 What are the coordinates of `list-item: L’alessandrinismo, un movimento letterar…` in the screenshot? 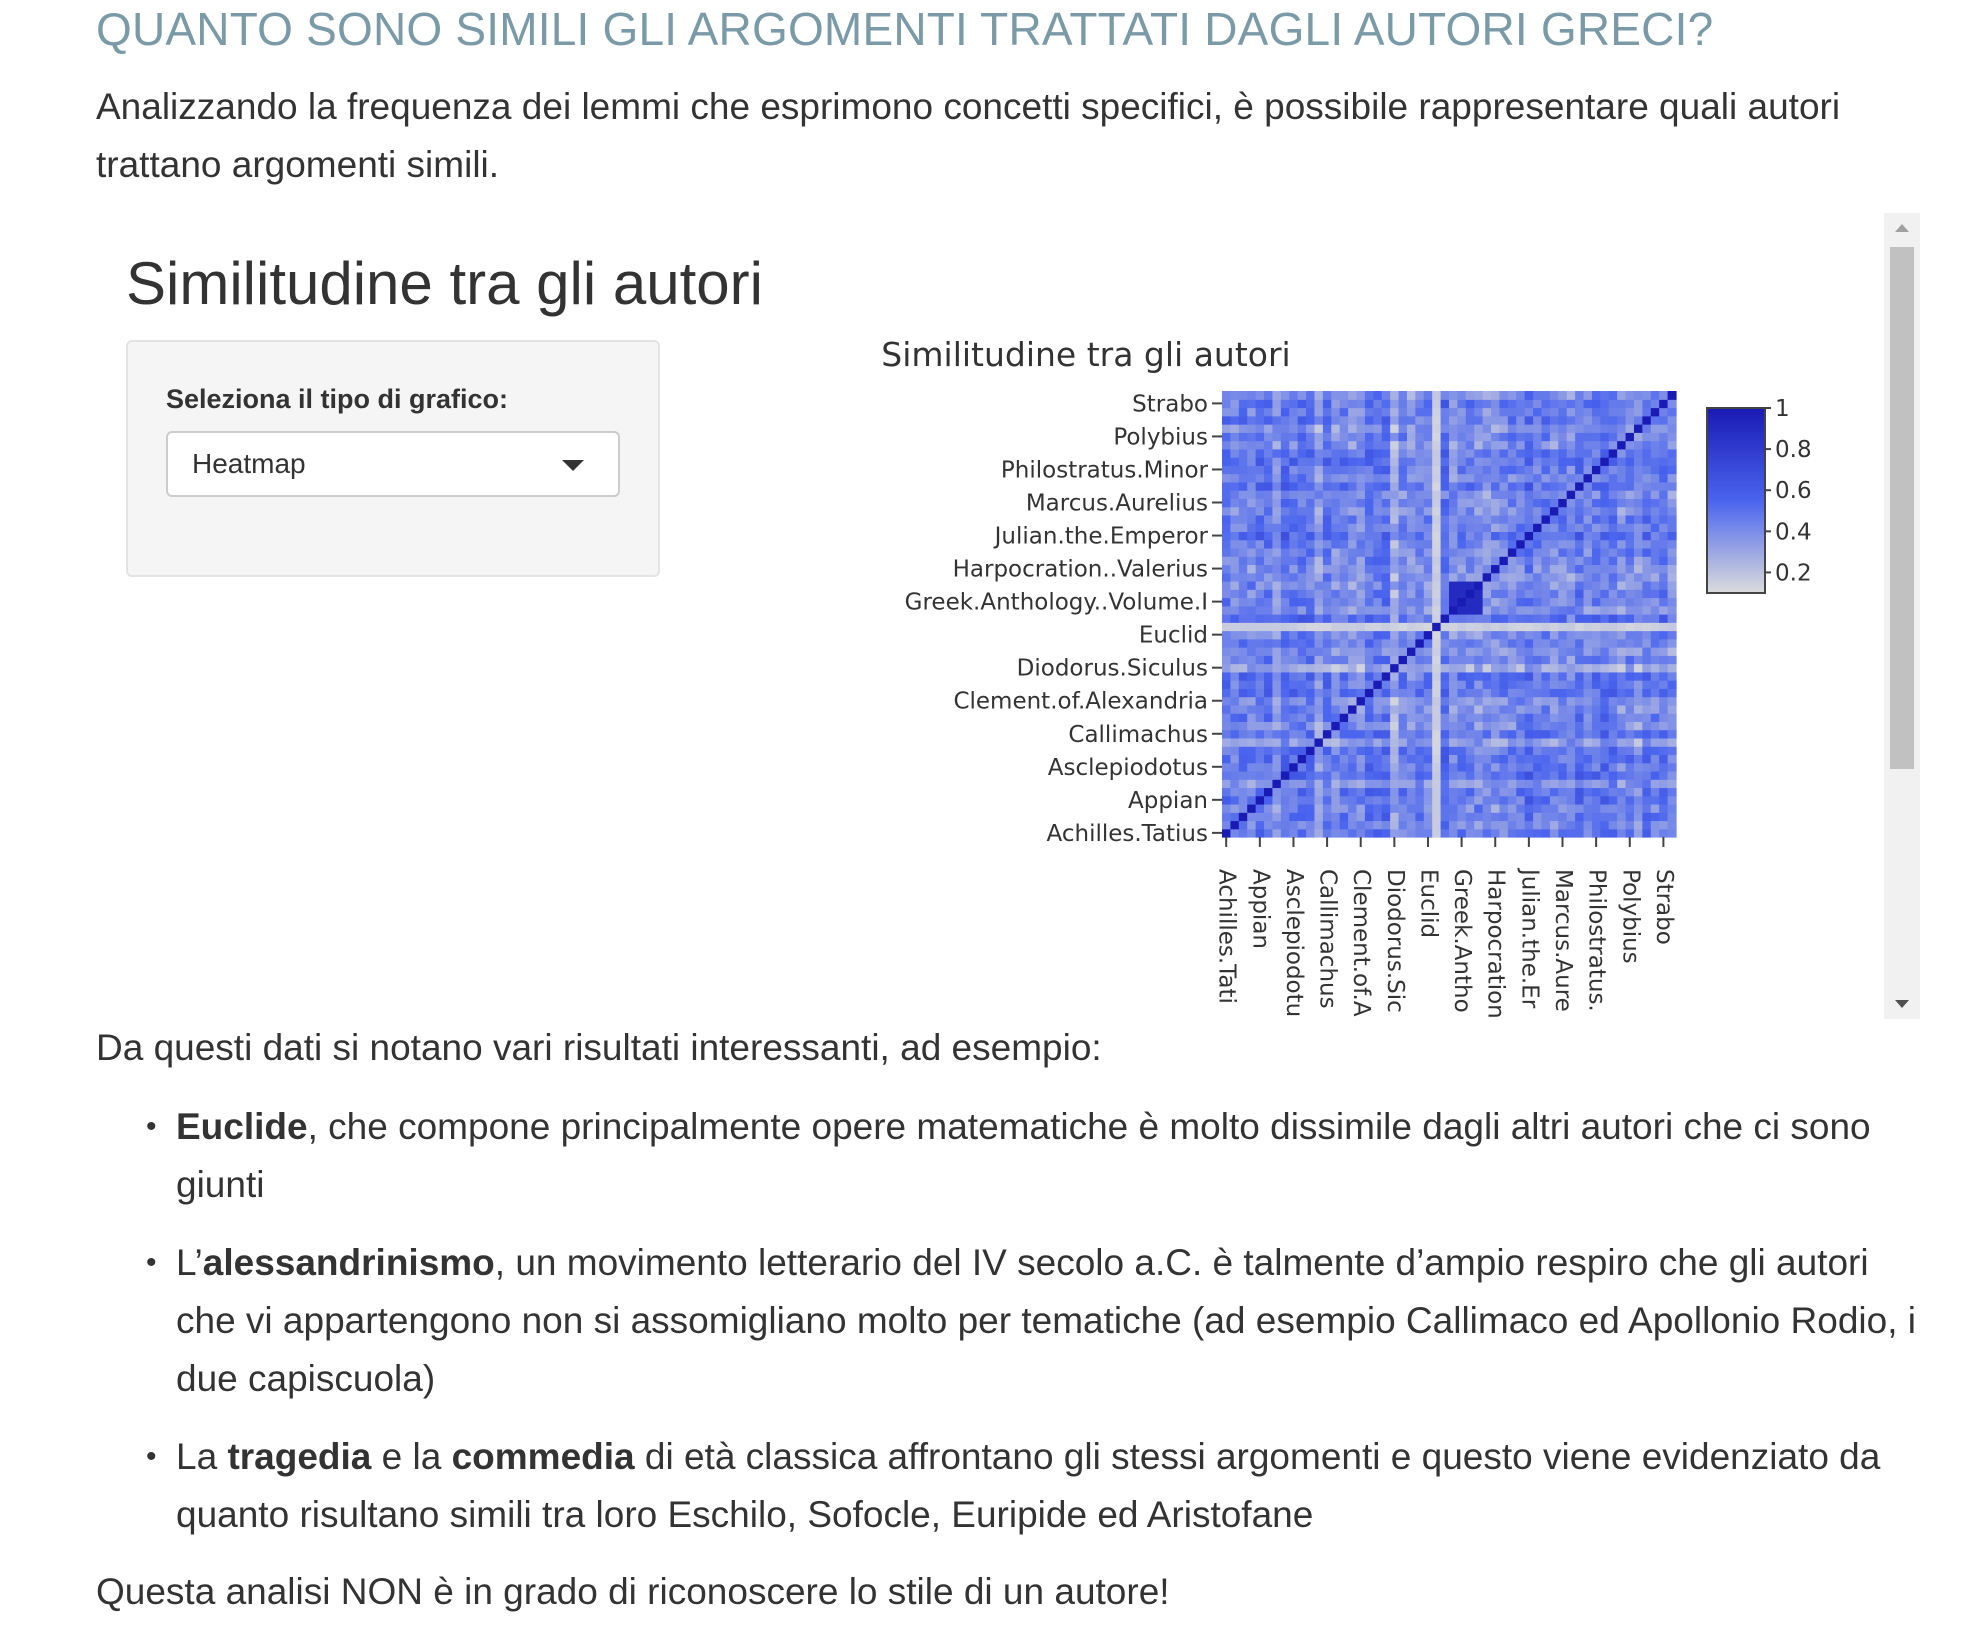 It's located at (1041, 1321).